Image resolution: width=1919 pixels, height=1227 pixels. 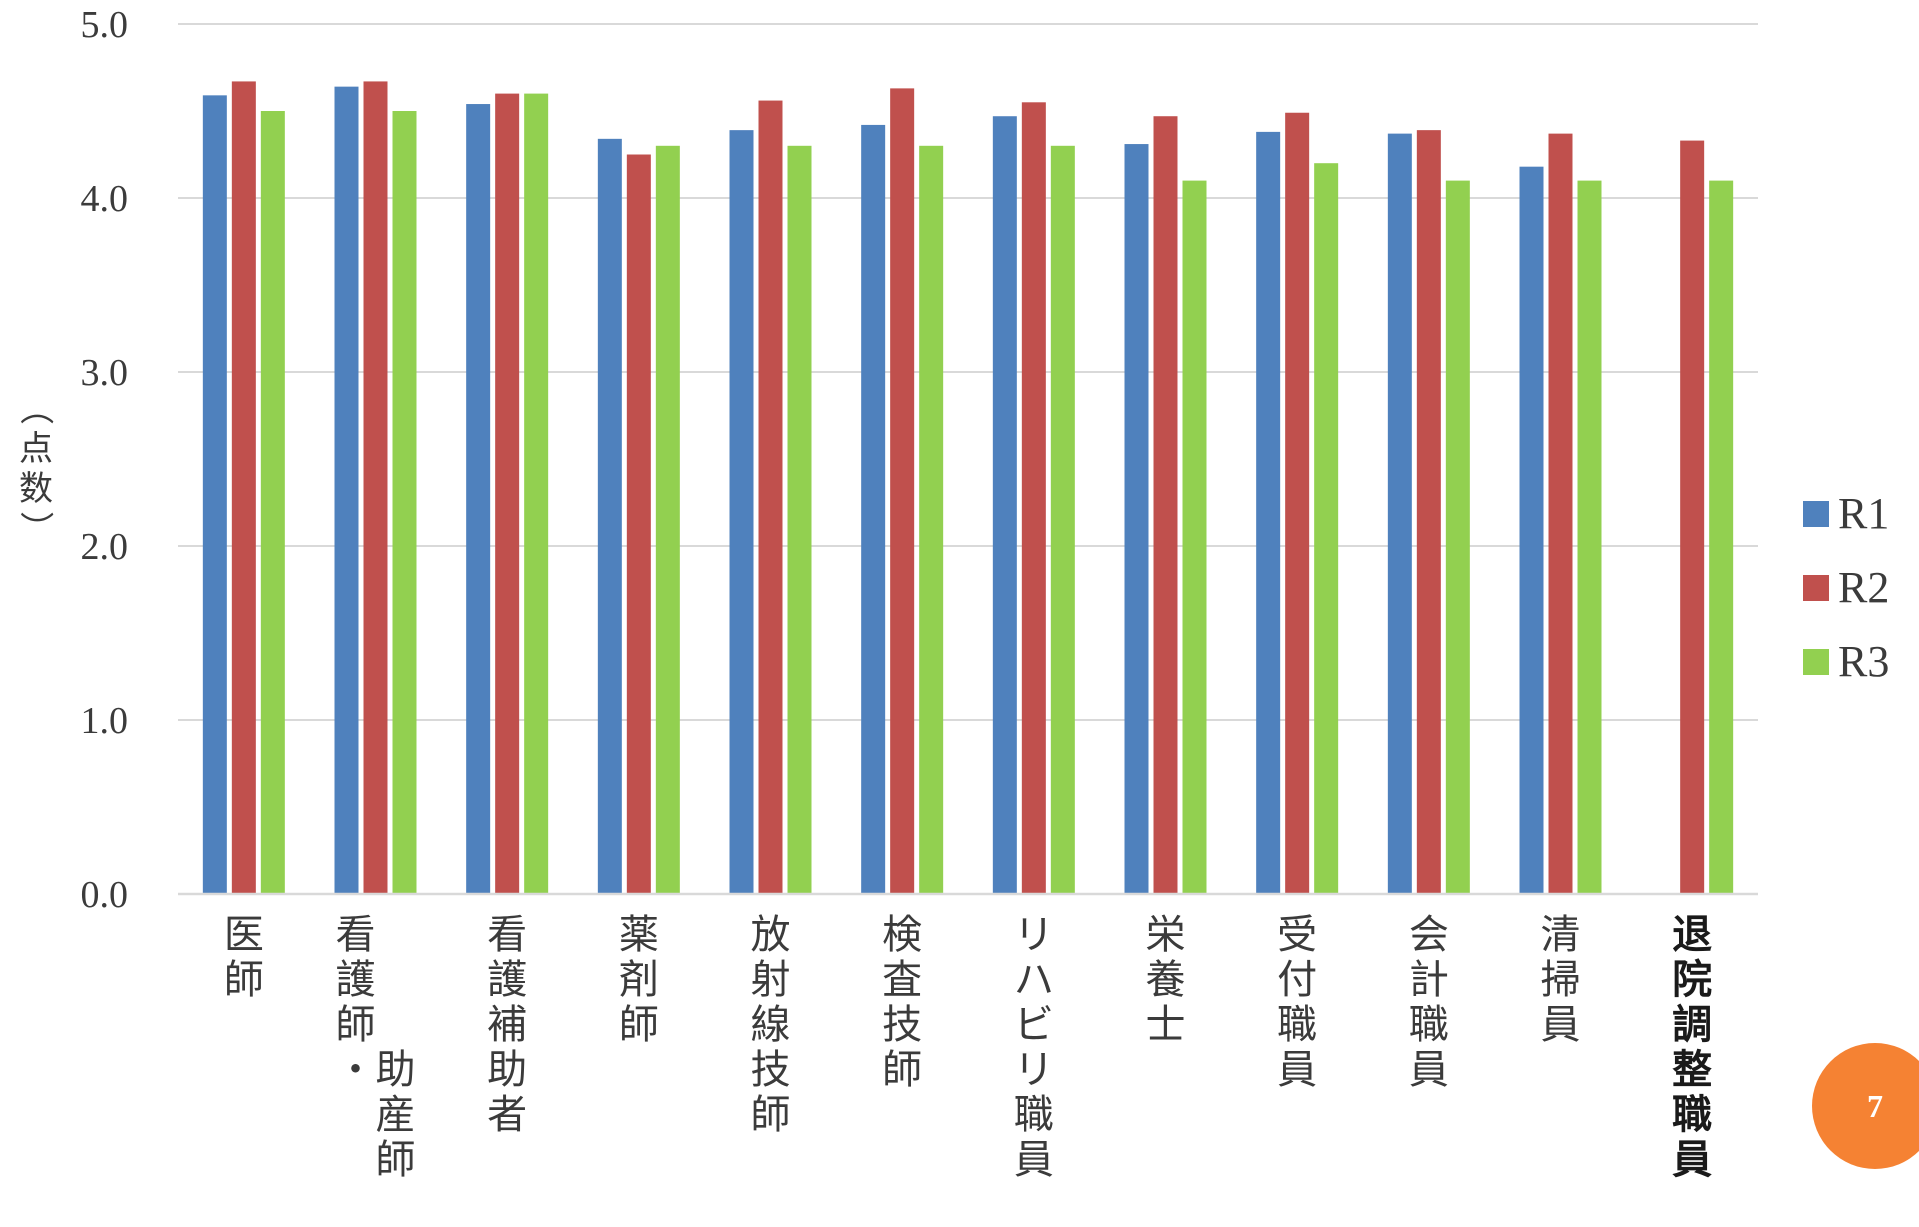 What do you see at coordinates (1034, 980) in the screenshot?
I see `category-label-char: ハ` at bounding box center [1034, 980].